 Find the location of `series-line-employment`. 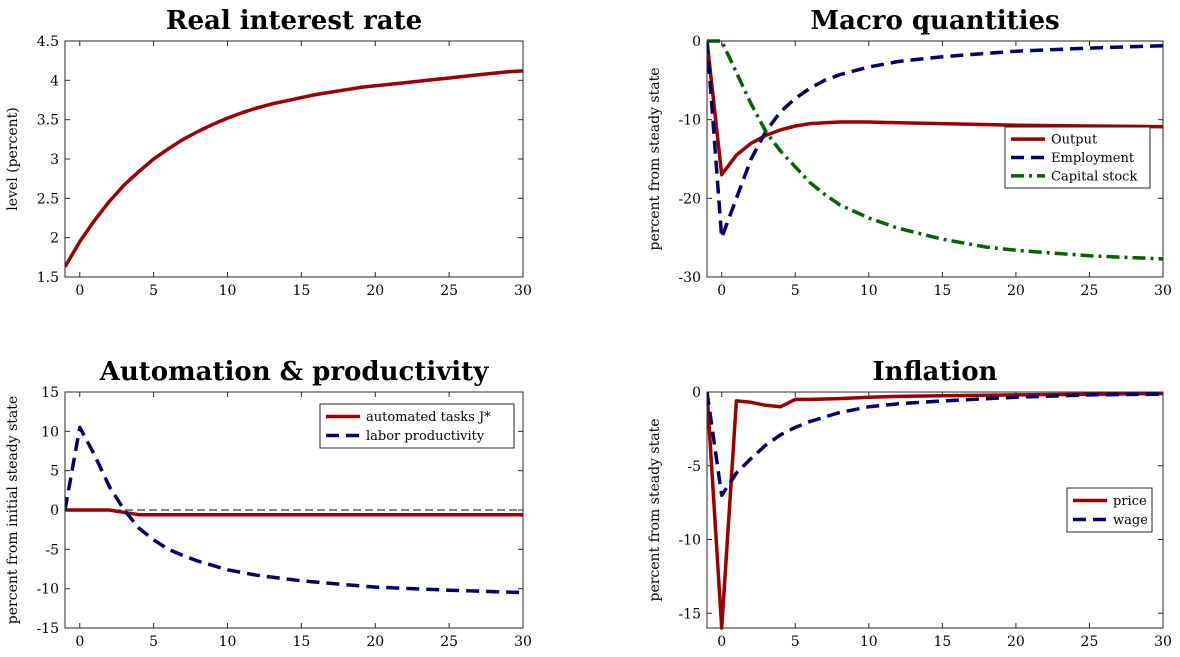

series-line-employment is located at coordinates (935, 140).